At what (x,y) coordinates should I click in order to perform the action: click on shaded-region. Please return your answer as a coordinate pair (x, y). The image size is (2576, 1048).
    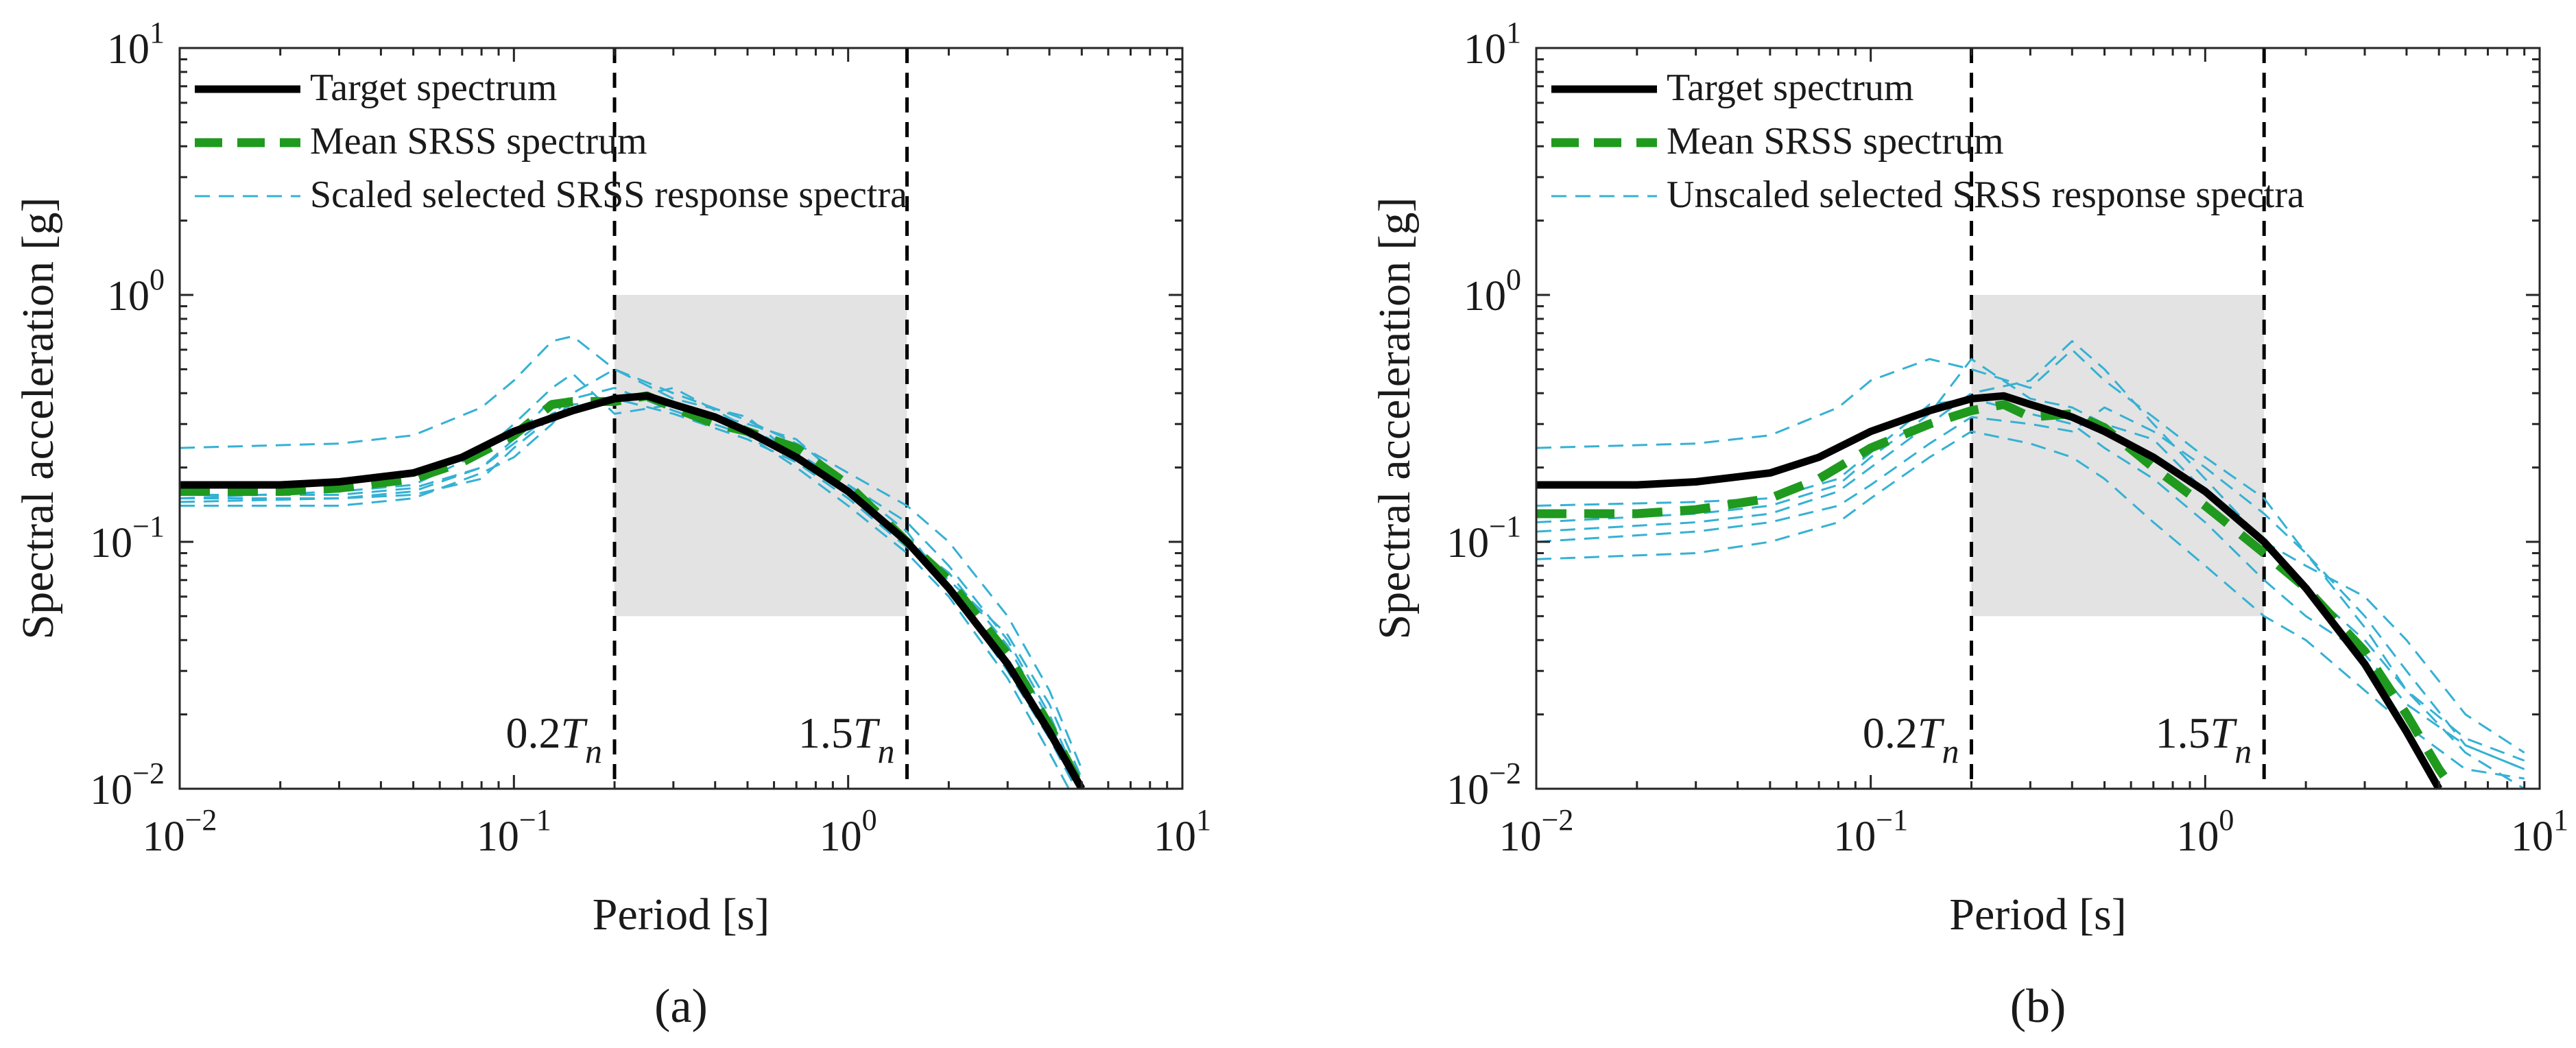
    Looking at the image, I should click on (761, 456).